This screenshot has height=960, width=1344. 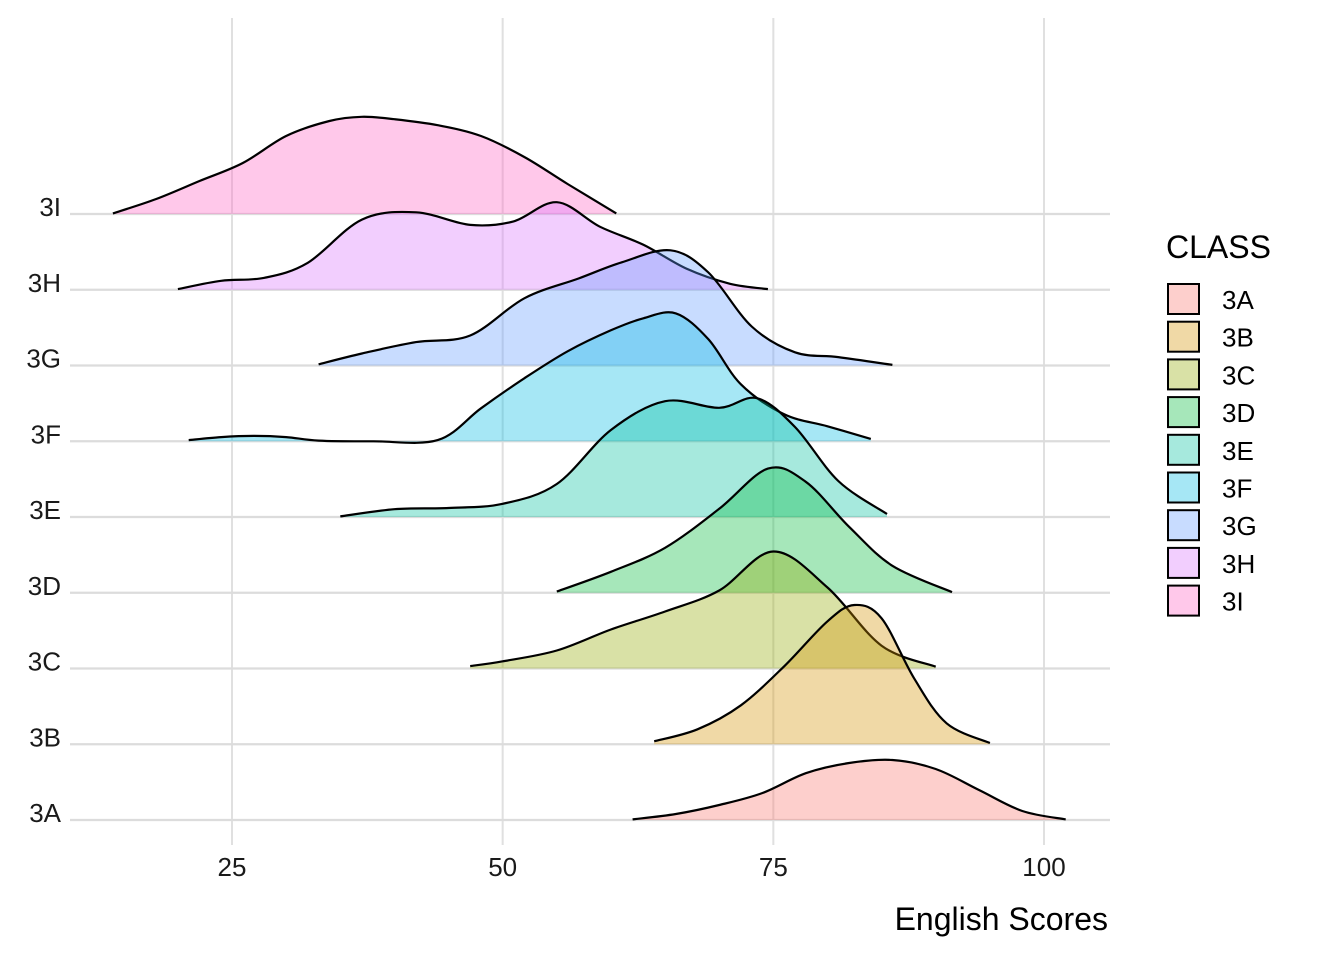 I want to click on legend-key-3B, so click(x=1183, y=336).